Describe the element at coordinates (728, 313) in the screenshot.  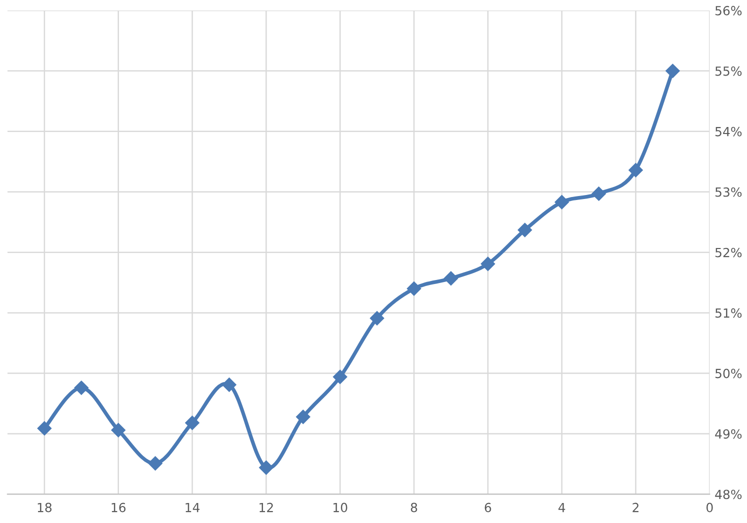
I see `y-tick-label: 51%` at that location.